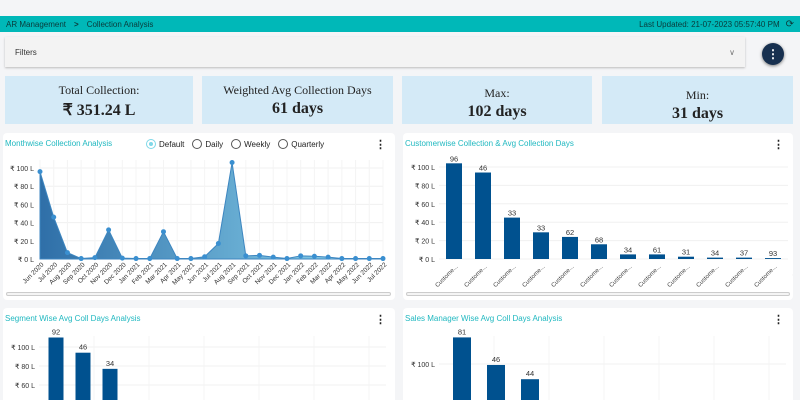  I want to click on data-label: 81, so click(462, 331).